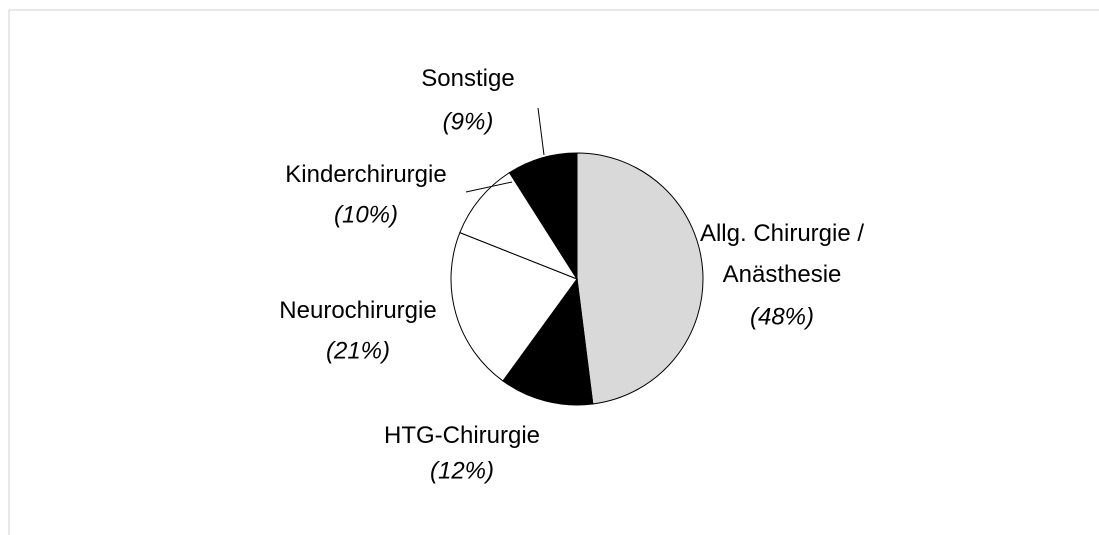 This screenshot has height=535, width=1099. I want to click on slice-label-line: Sonstige, so click(467, 78).